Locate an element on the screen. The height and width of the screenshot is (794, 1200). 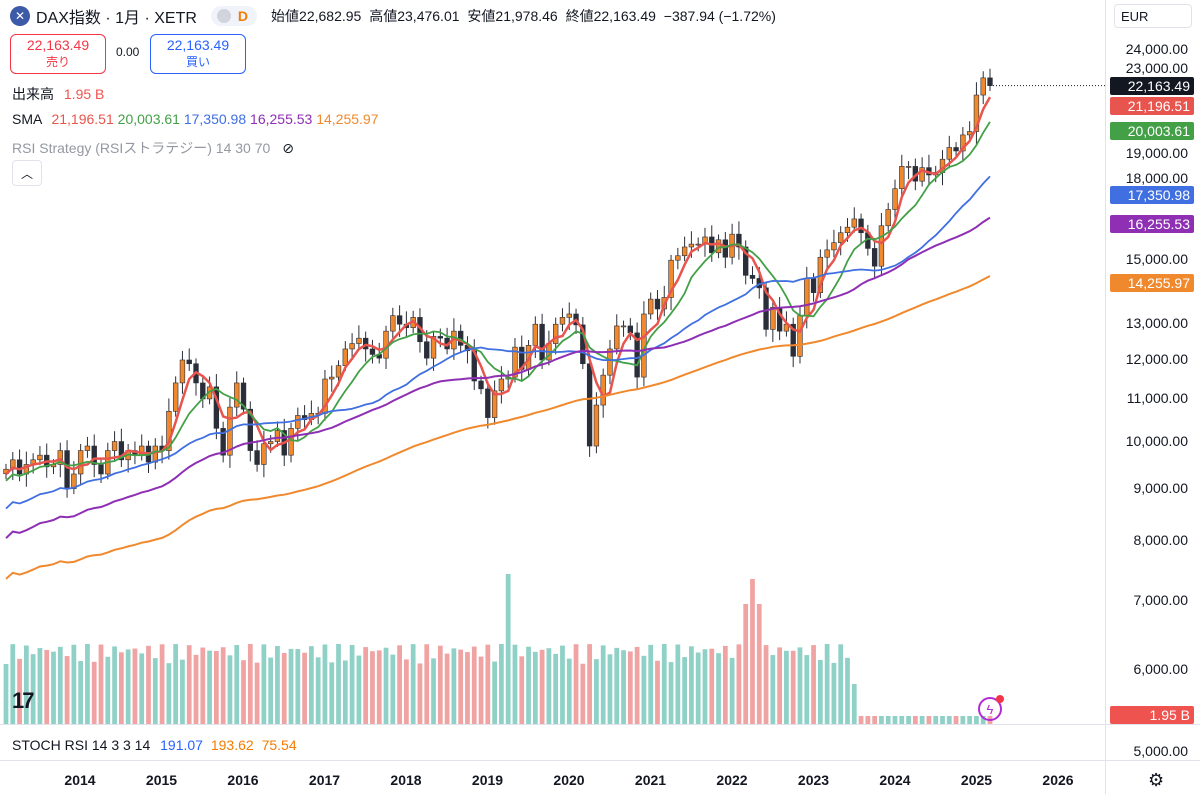
symbol-title: DAX指数 · 1月 · XETR is located at coordinates (116, 18).